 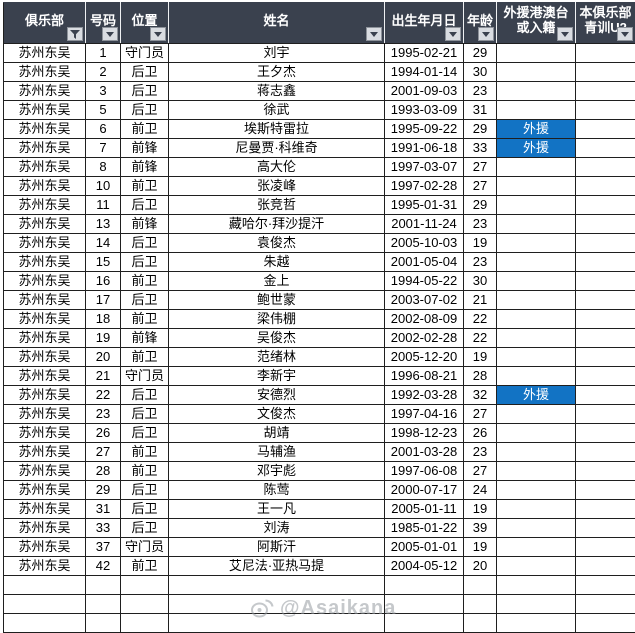 What do you see at coordinates (277, 509) in the screenshot?
I see `cell-name: 王一凡` at bounding box center [277, 509].